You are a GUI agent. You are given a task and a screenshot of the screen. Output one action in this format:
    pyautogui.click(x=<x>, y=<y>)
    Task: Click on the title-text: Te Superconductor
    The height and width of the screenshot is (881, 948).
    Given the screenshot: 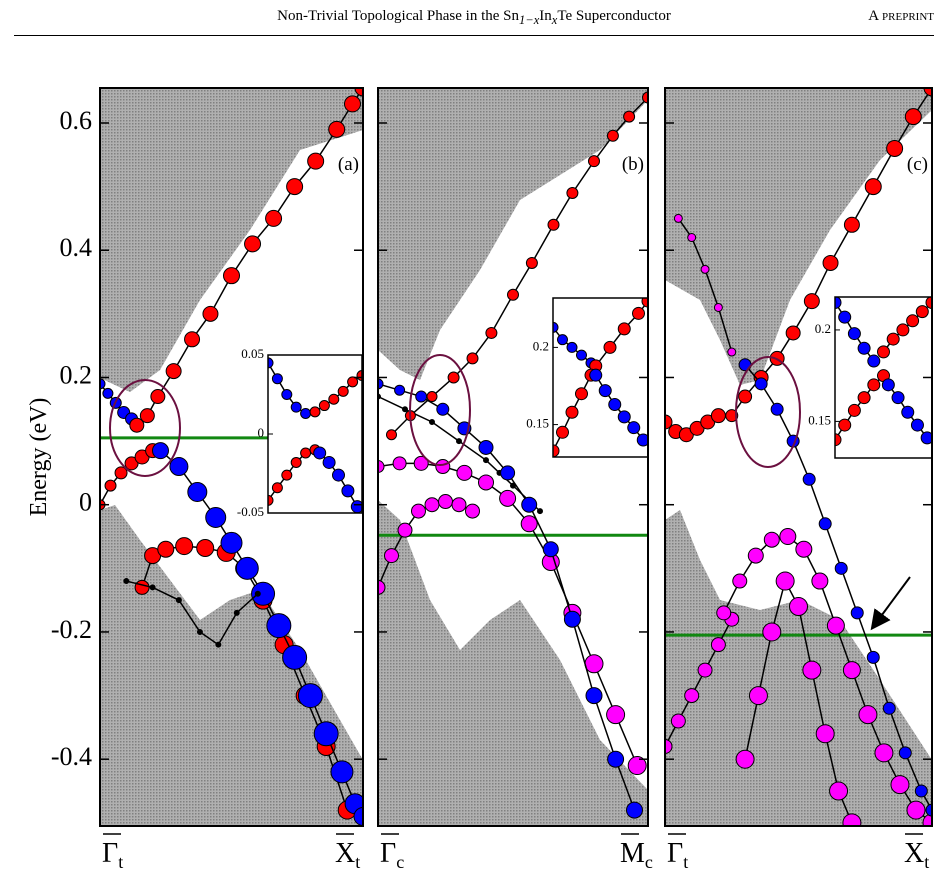 What is the action you would take?
    pyautogui.click(x=614, y=16)
    